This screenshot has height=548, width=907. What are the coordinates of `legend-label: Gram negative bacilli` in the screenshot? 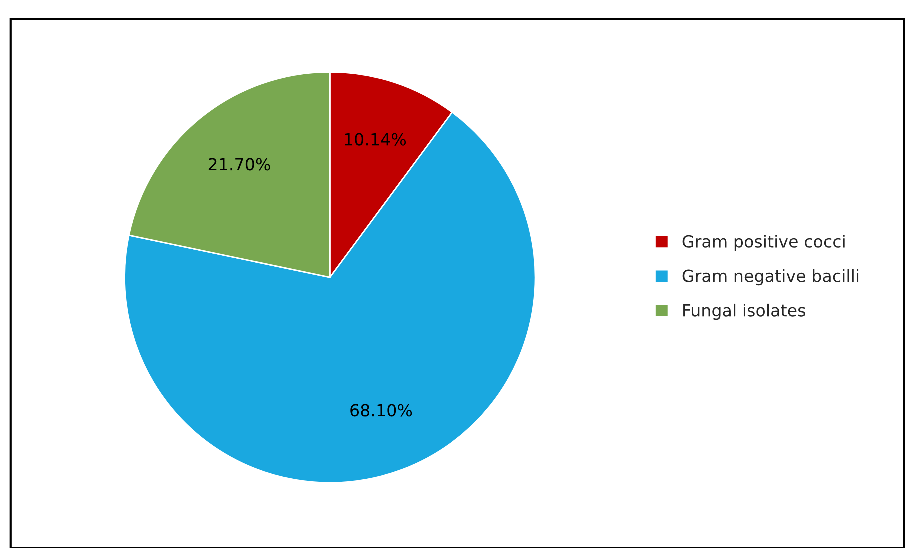 It's located at (770, 277).